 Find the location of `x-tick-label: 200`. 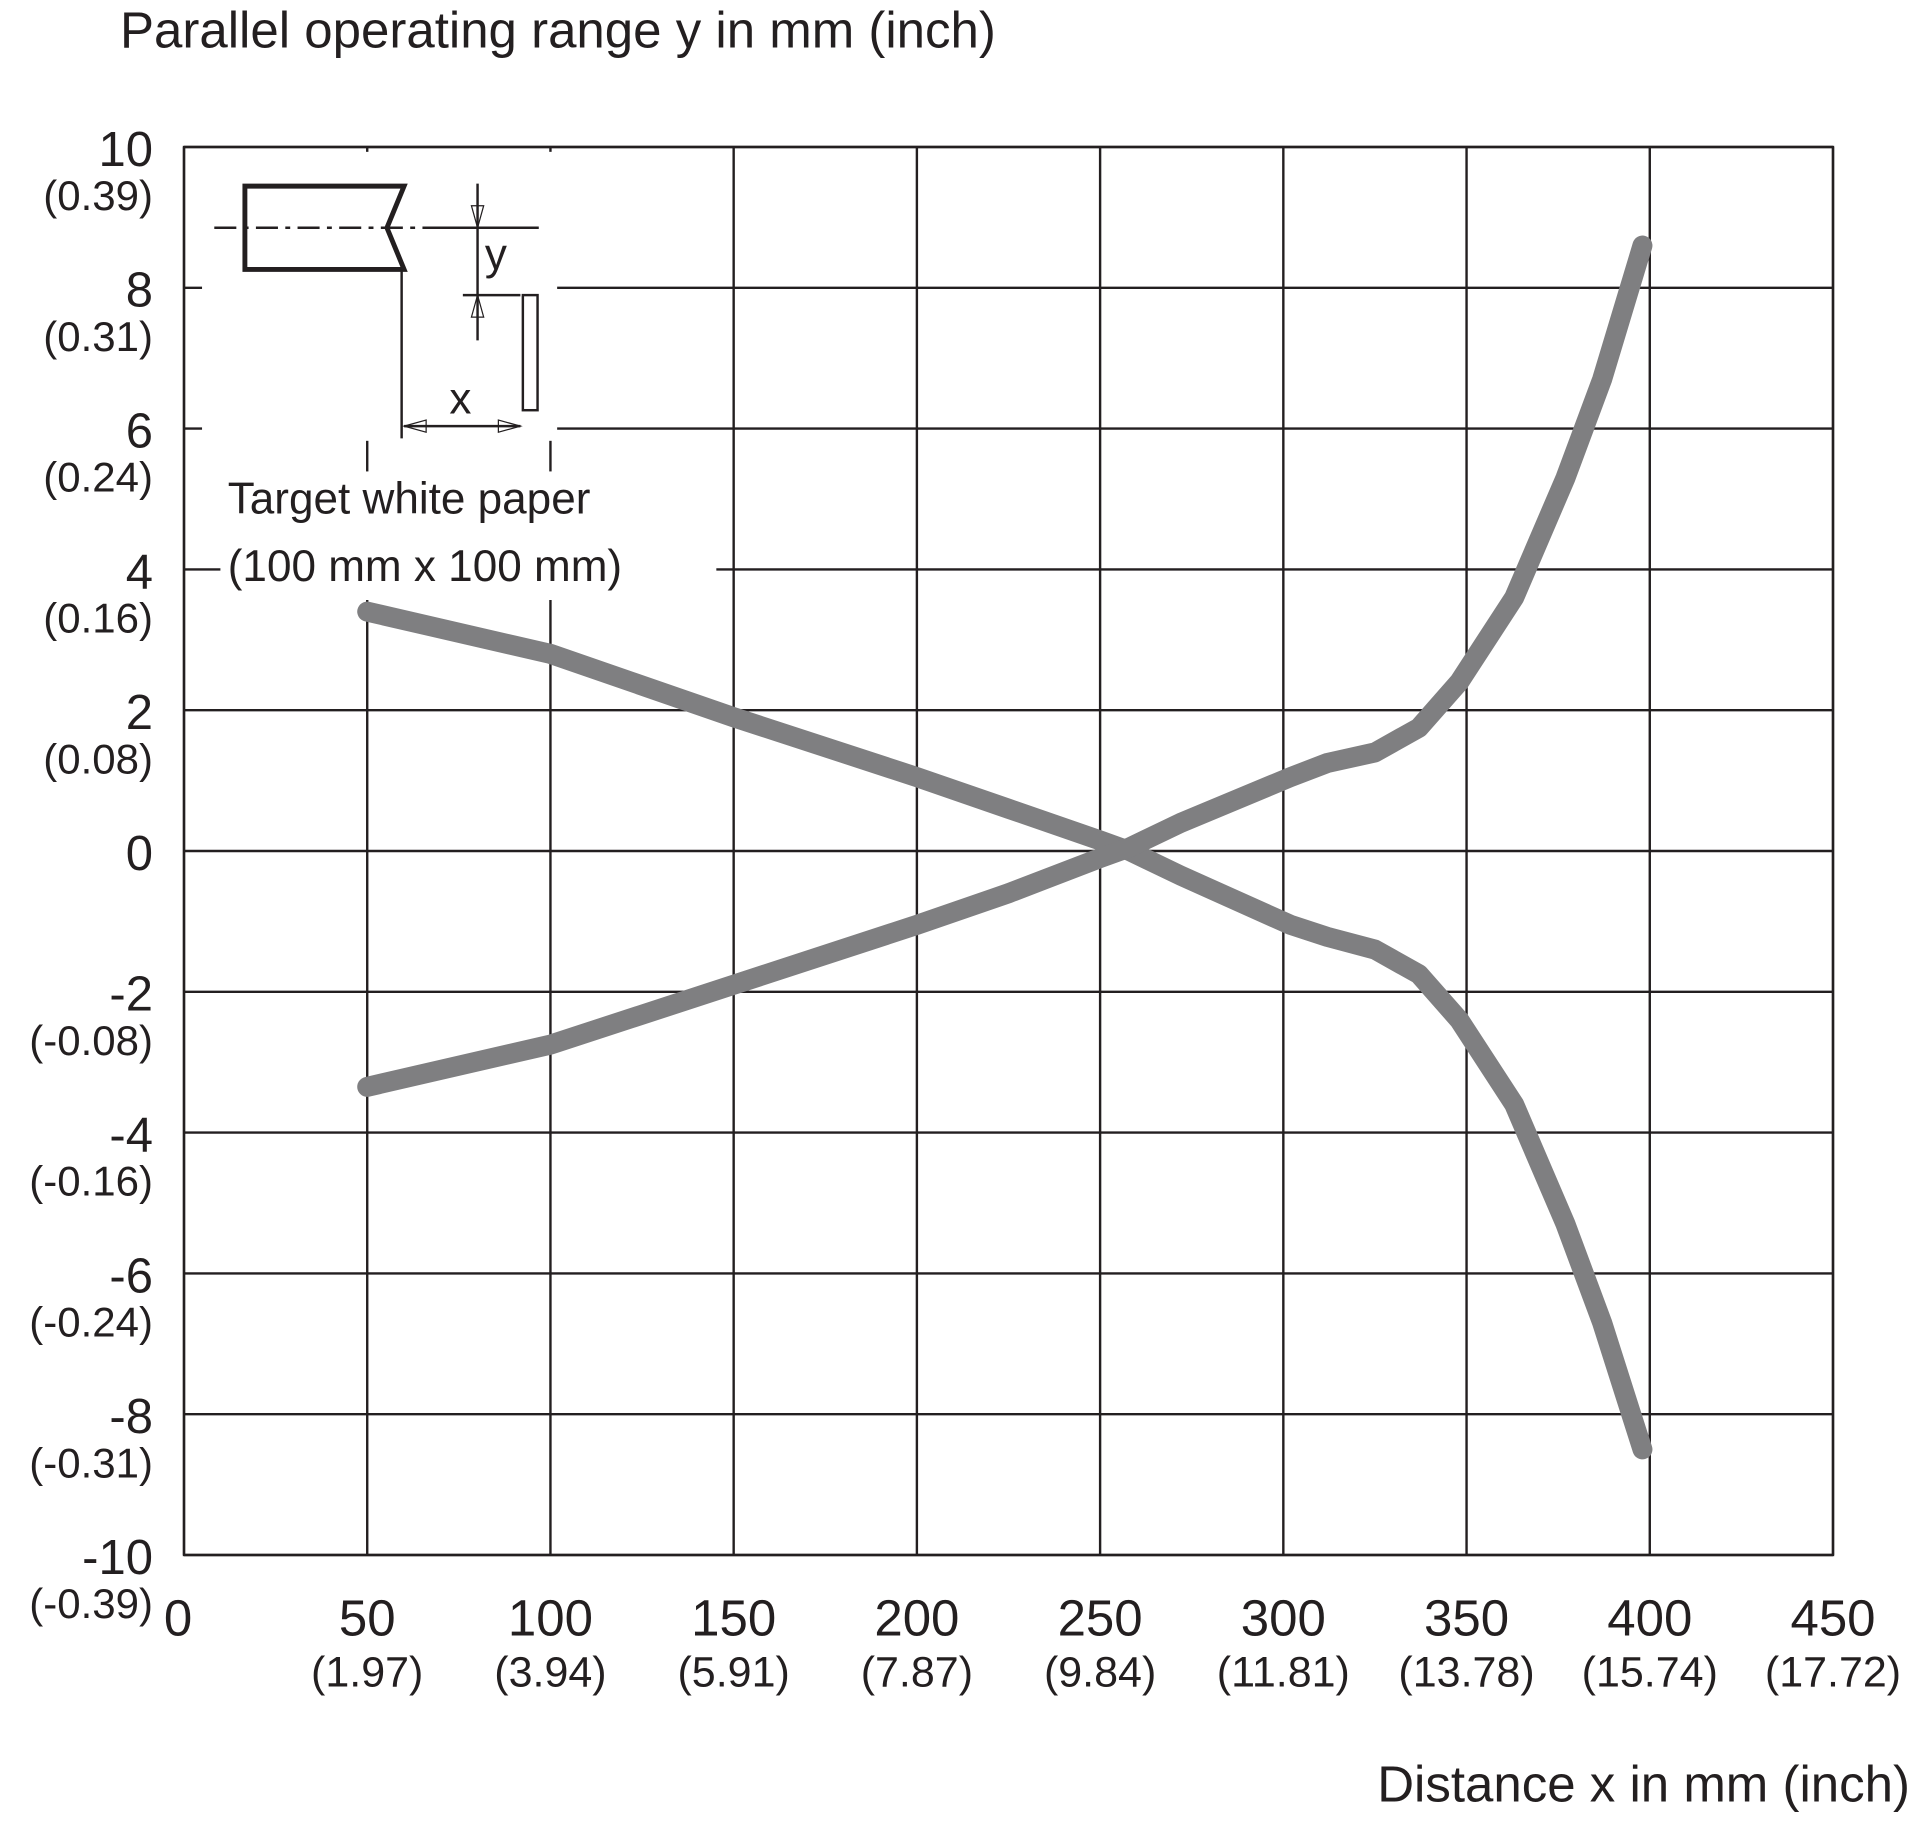

x-tick-label: 200 is located at coordinates (916, 1617).